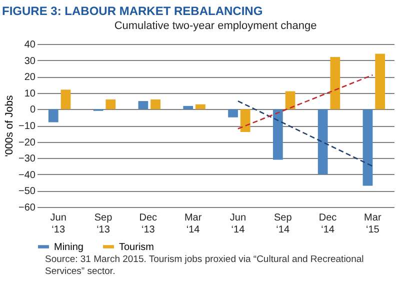 This screenshot has height=298, width=396. What do you see at coordinates (215, 26) in the screenshot?
I see `chart-subtitle: Cumulative two-year employment change` at bounding box center [215, 26].